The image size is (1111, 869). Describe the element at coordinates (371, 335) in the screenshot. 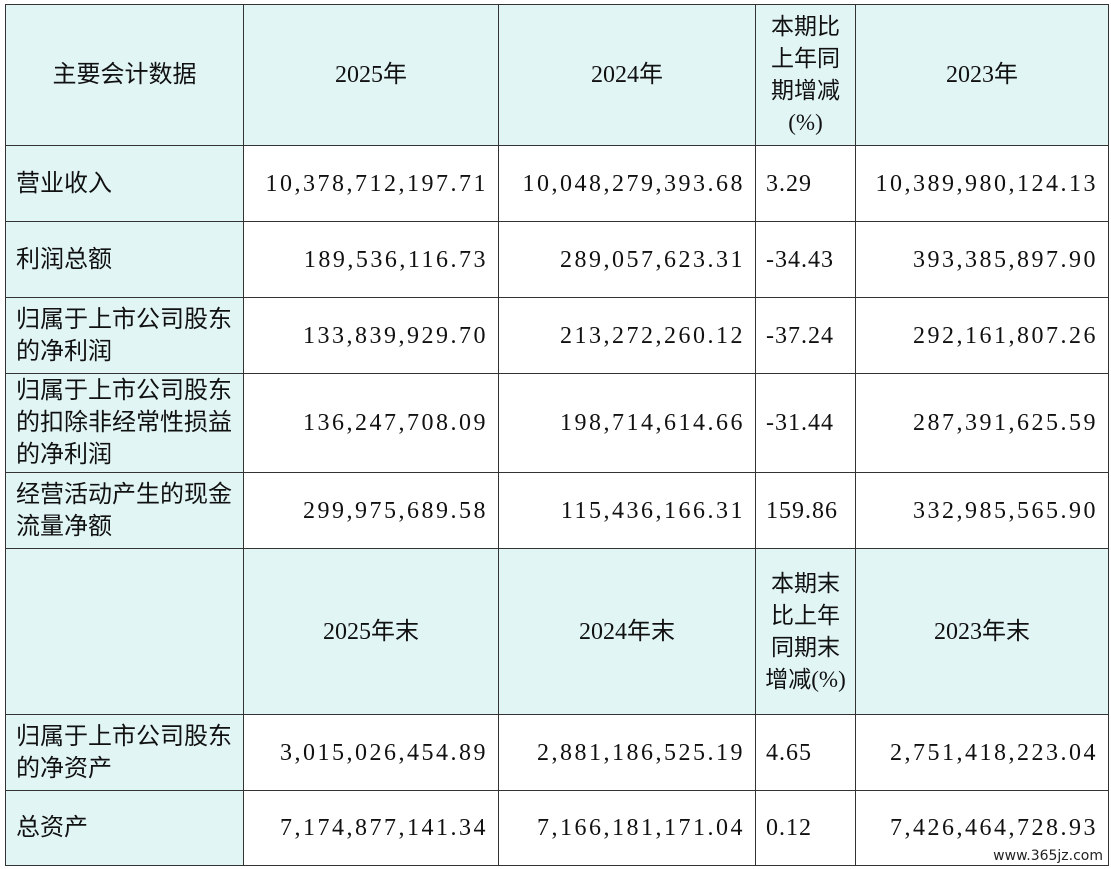

I see `value-cell: 133,839,929.70` at that location.